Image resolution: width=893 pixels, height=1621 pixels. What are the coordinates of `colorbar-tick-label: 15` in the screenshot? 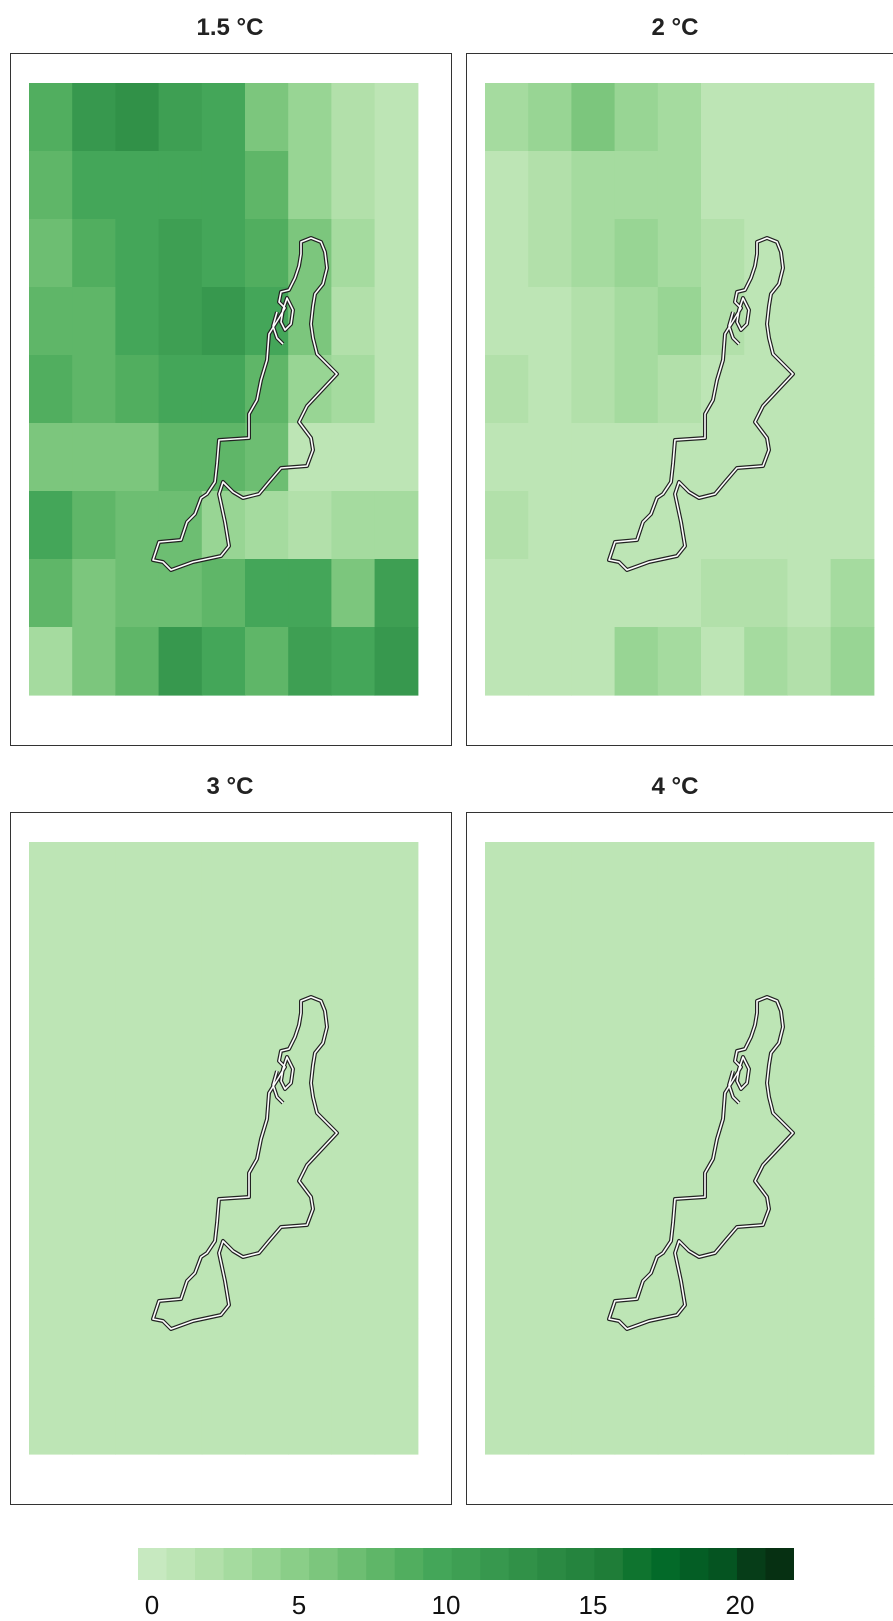 It's located at (593, 1605).